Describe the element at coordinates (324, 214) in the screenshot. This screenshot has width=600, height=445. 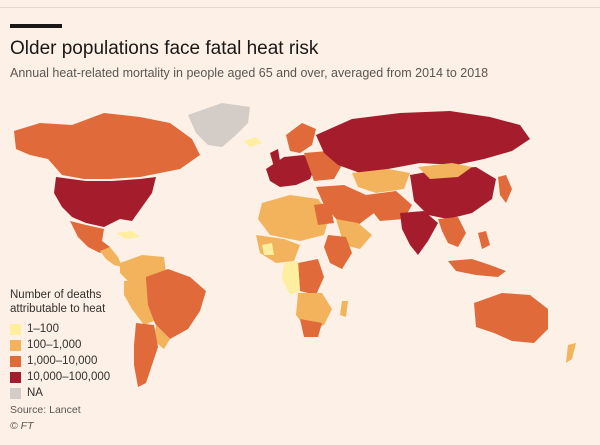
I see `region-egypt` at that location.